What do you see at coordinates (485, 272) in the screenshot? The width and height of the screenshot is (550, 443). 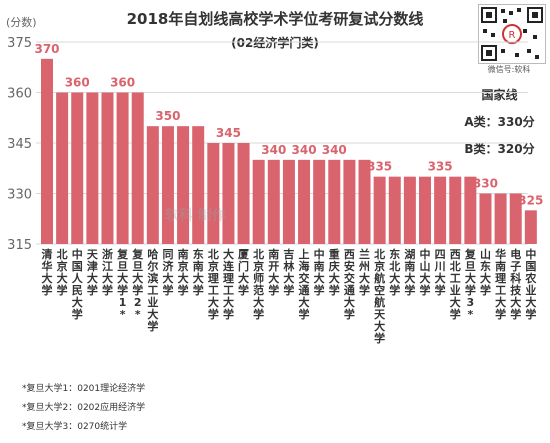 I see `x-tick-label: 山东大学` at bounding box center [485, 272].